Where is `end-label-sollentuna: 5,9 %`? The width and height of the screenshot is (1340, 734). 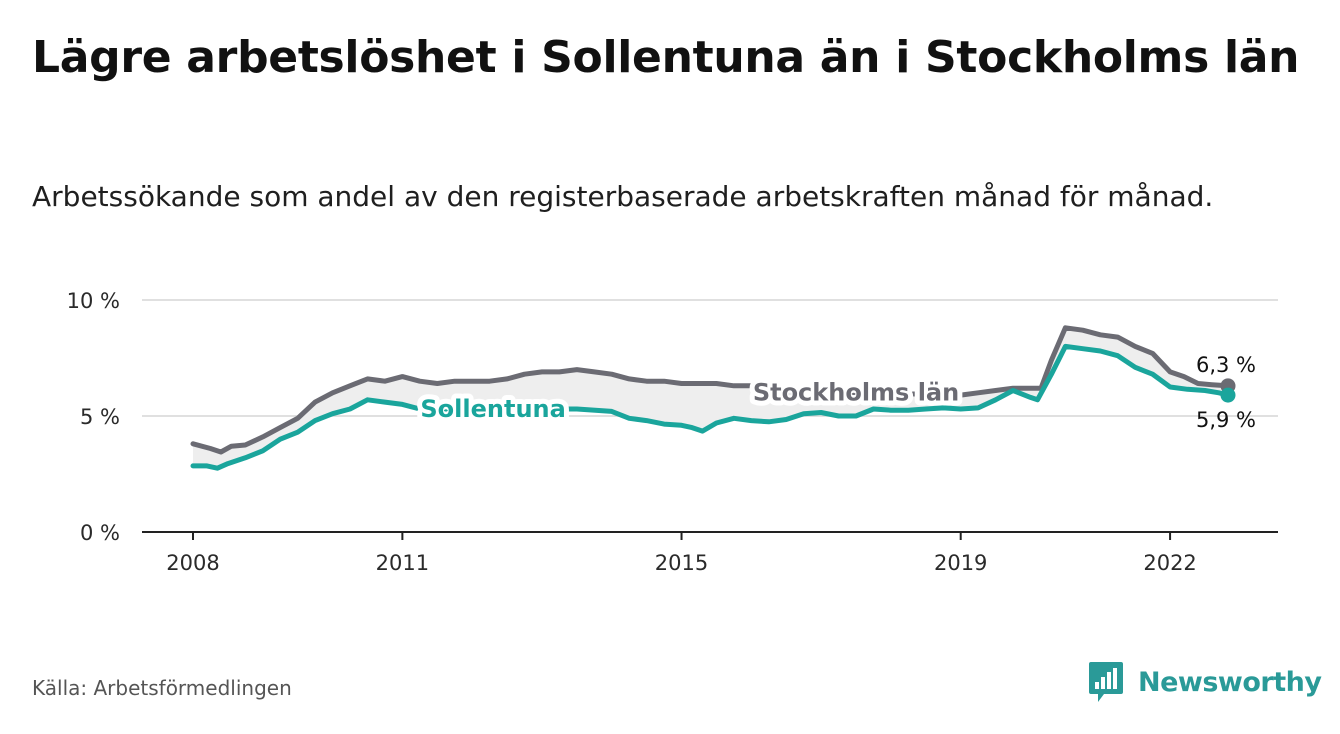
end-label-sollentuna: 5,9 % is located at coordinates (1226, 420).